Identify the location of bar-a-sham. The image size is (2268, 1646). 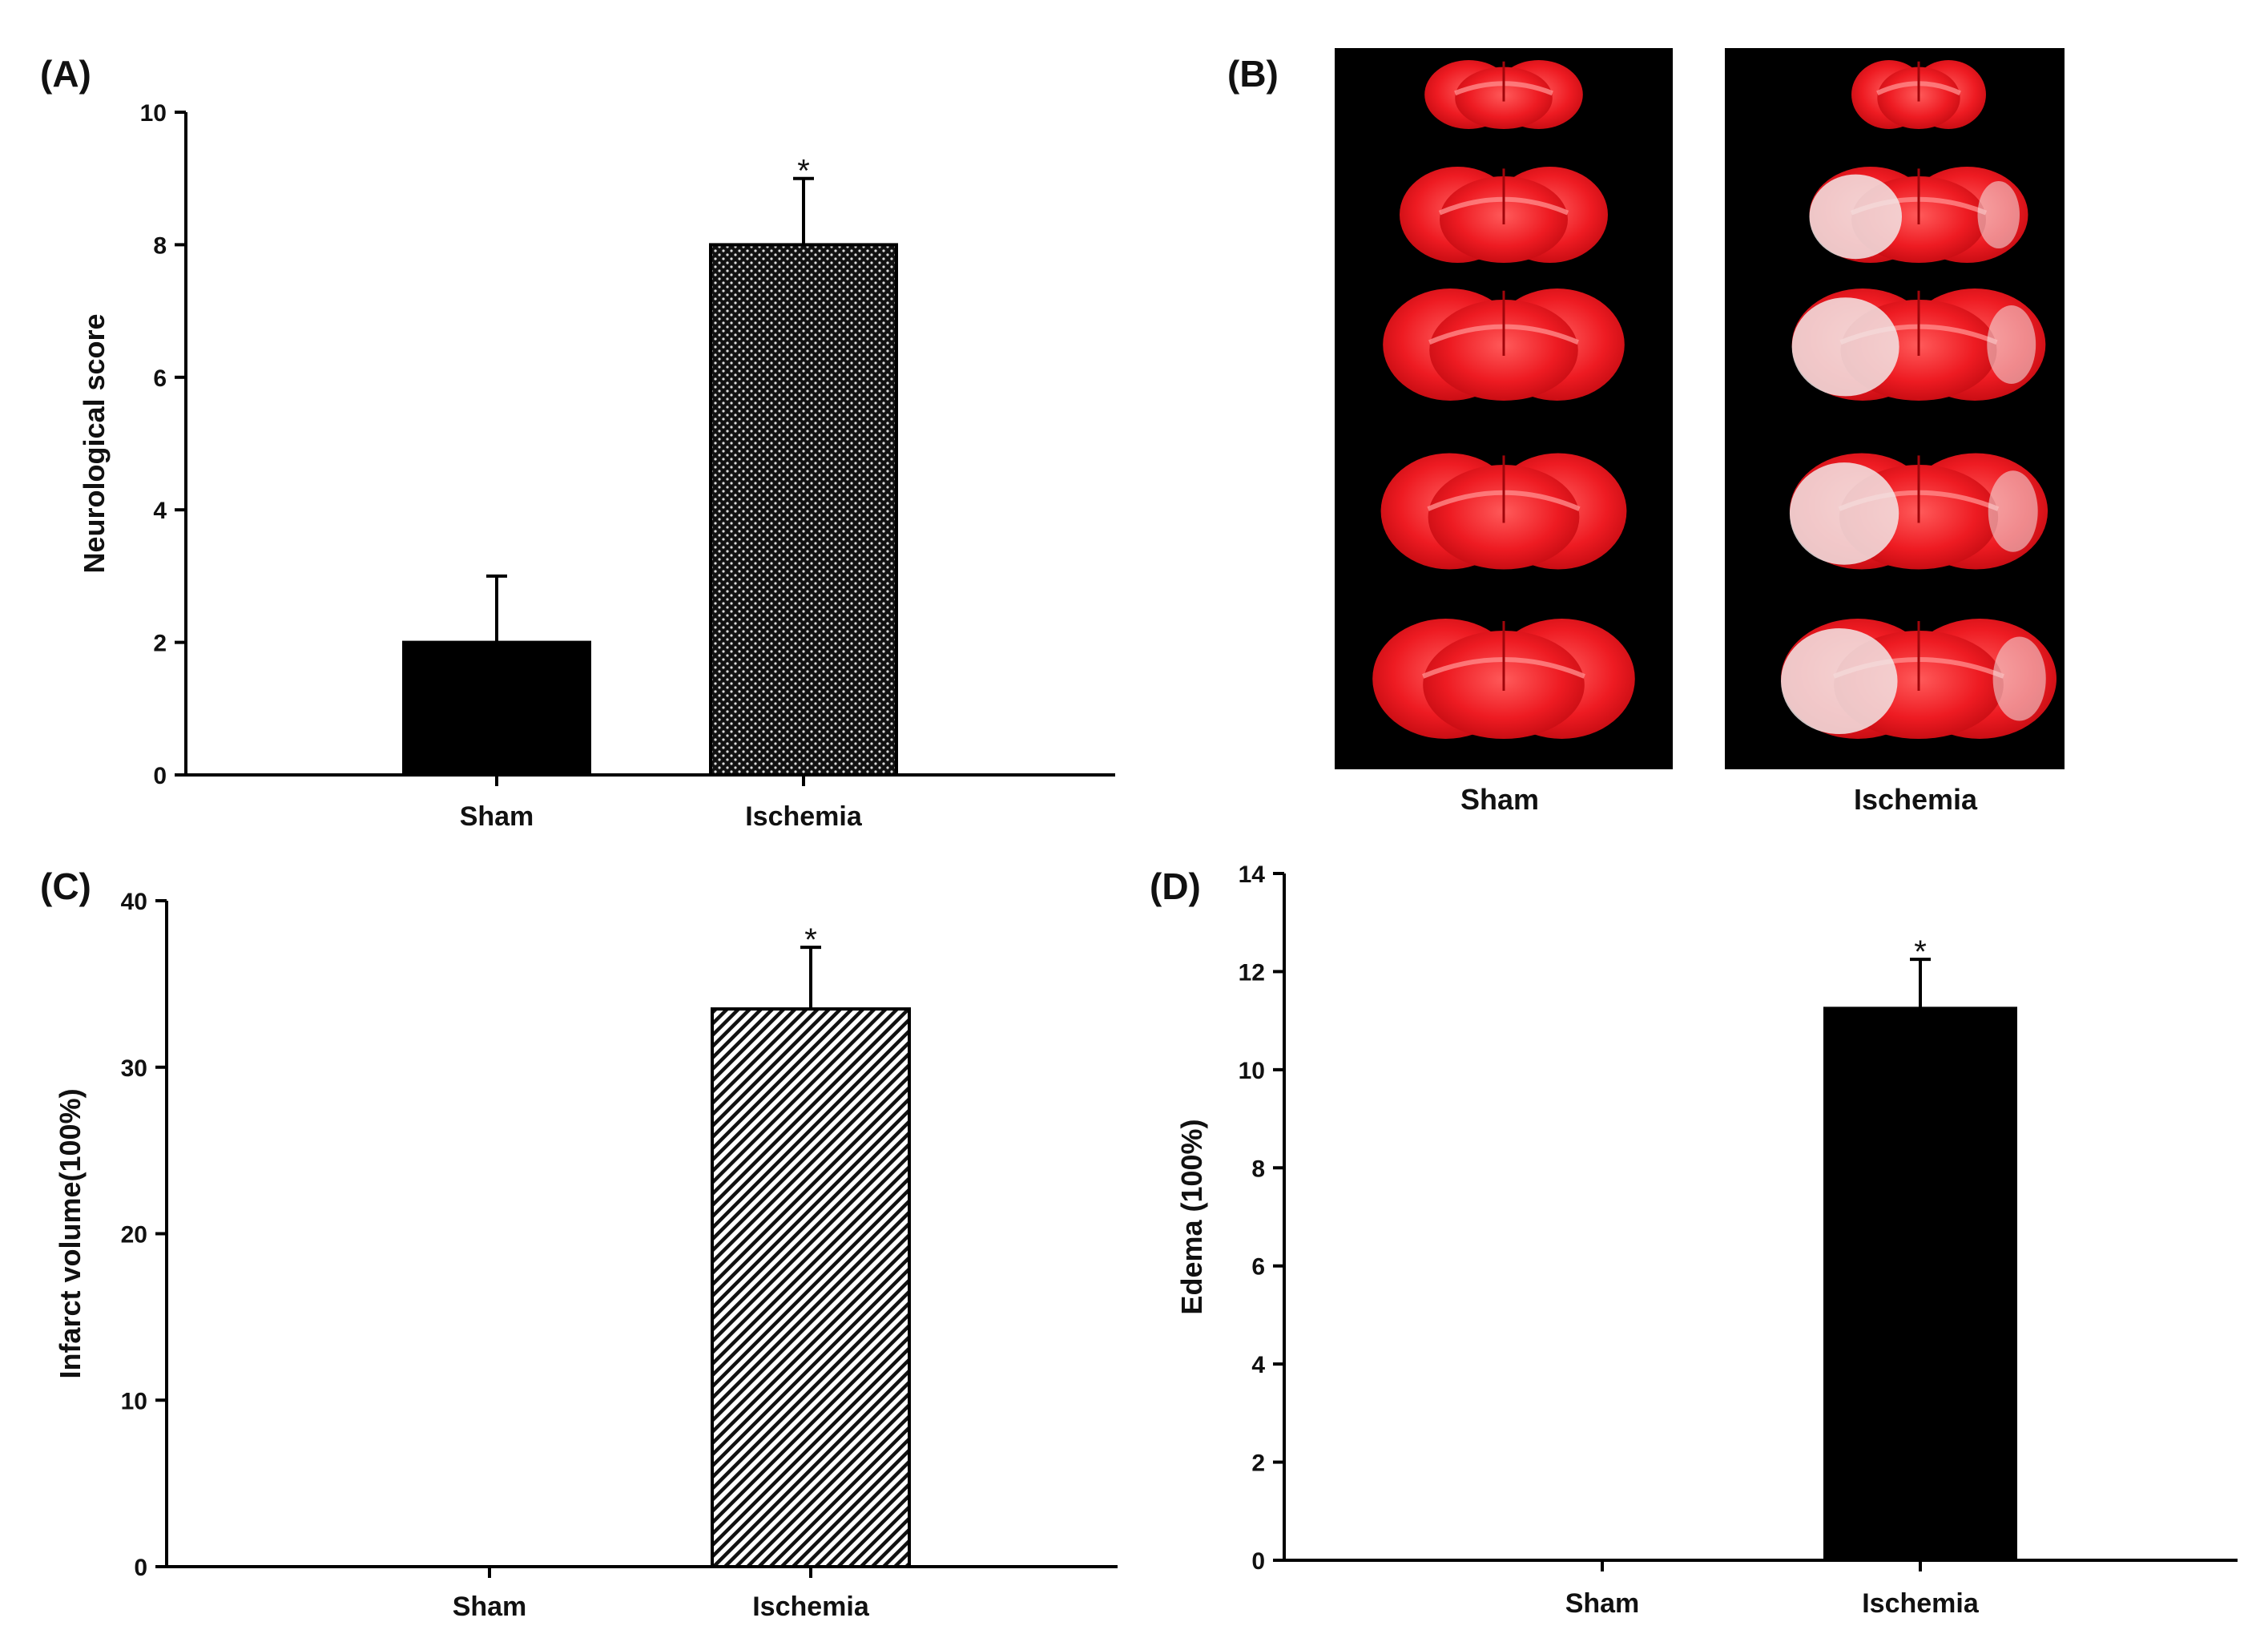
(496, 708).